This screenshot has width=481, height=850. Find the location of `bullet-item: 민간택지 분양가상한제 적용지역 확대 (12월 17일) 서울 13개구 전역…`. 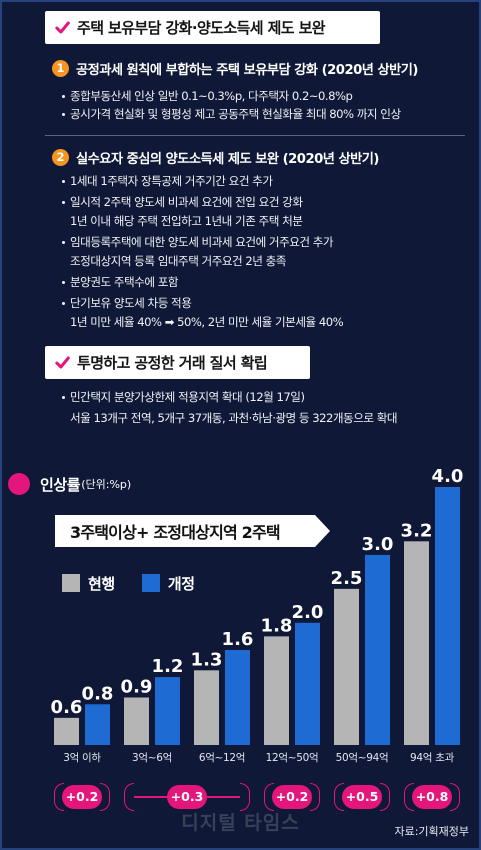

bullet-item: 민간택지 분양가상한제 적용지역 확대 (12월 17일) 서울 13개구 전역… is located at coordinates (267, 408).